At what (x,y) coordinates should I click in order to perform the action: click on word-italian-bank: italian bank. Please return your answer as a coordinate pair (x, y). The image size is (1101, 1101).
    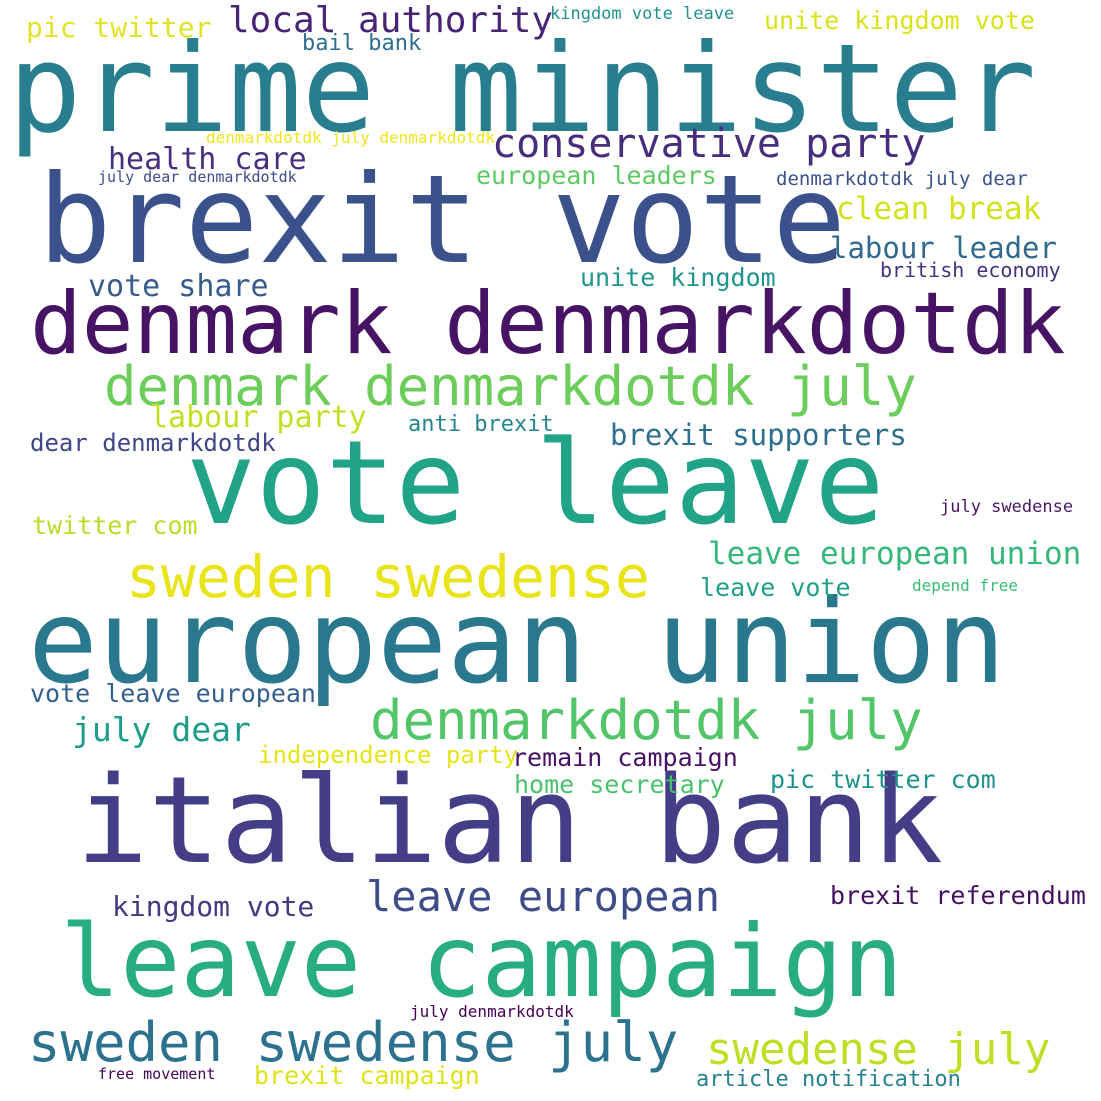
    Looking at the image, I should click on (509, 821).